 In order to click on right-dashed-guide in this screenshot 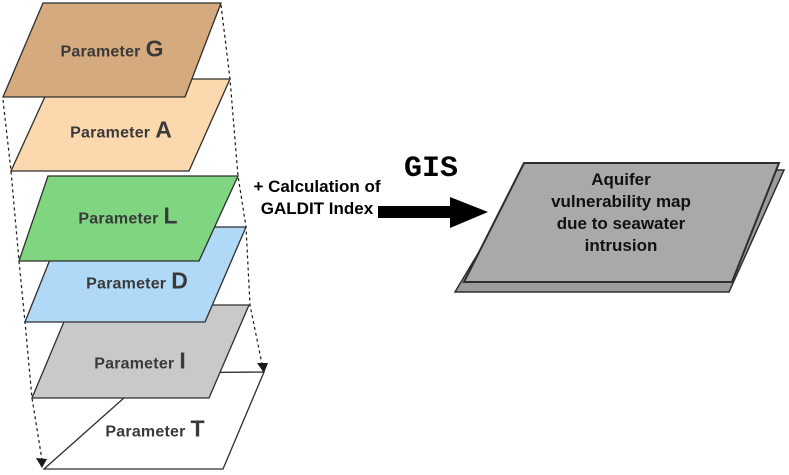, I will do `click(241, 184)`.